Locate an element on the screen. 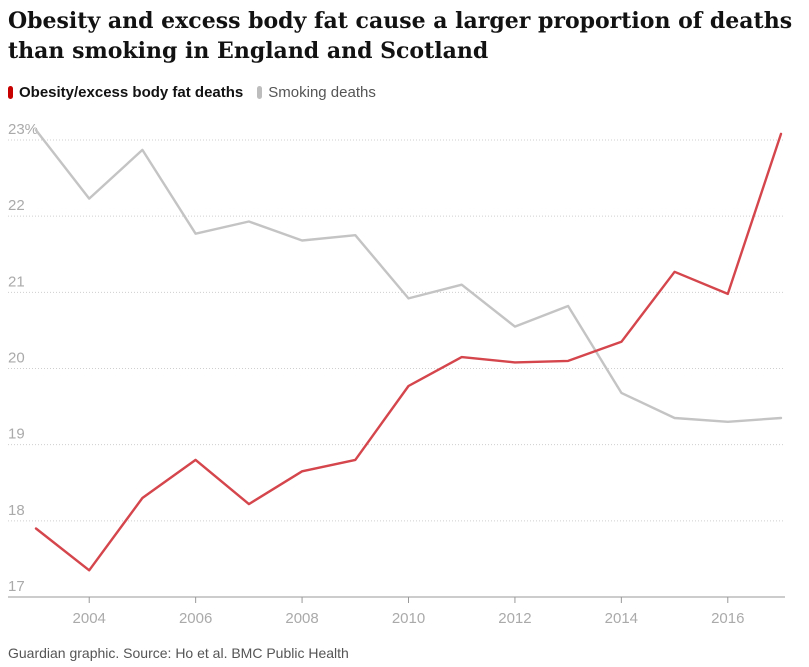  legend-swatch-smoking is located at coordinates (260, 92).